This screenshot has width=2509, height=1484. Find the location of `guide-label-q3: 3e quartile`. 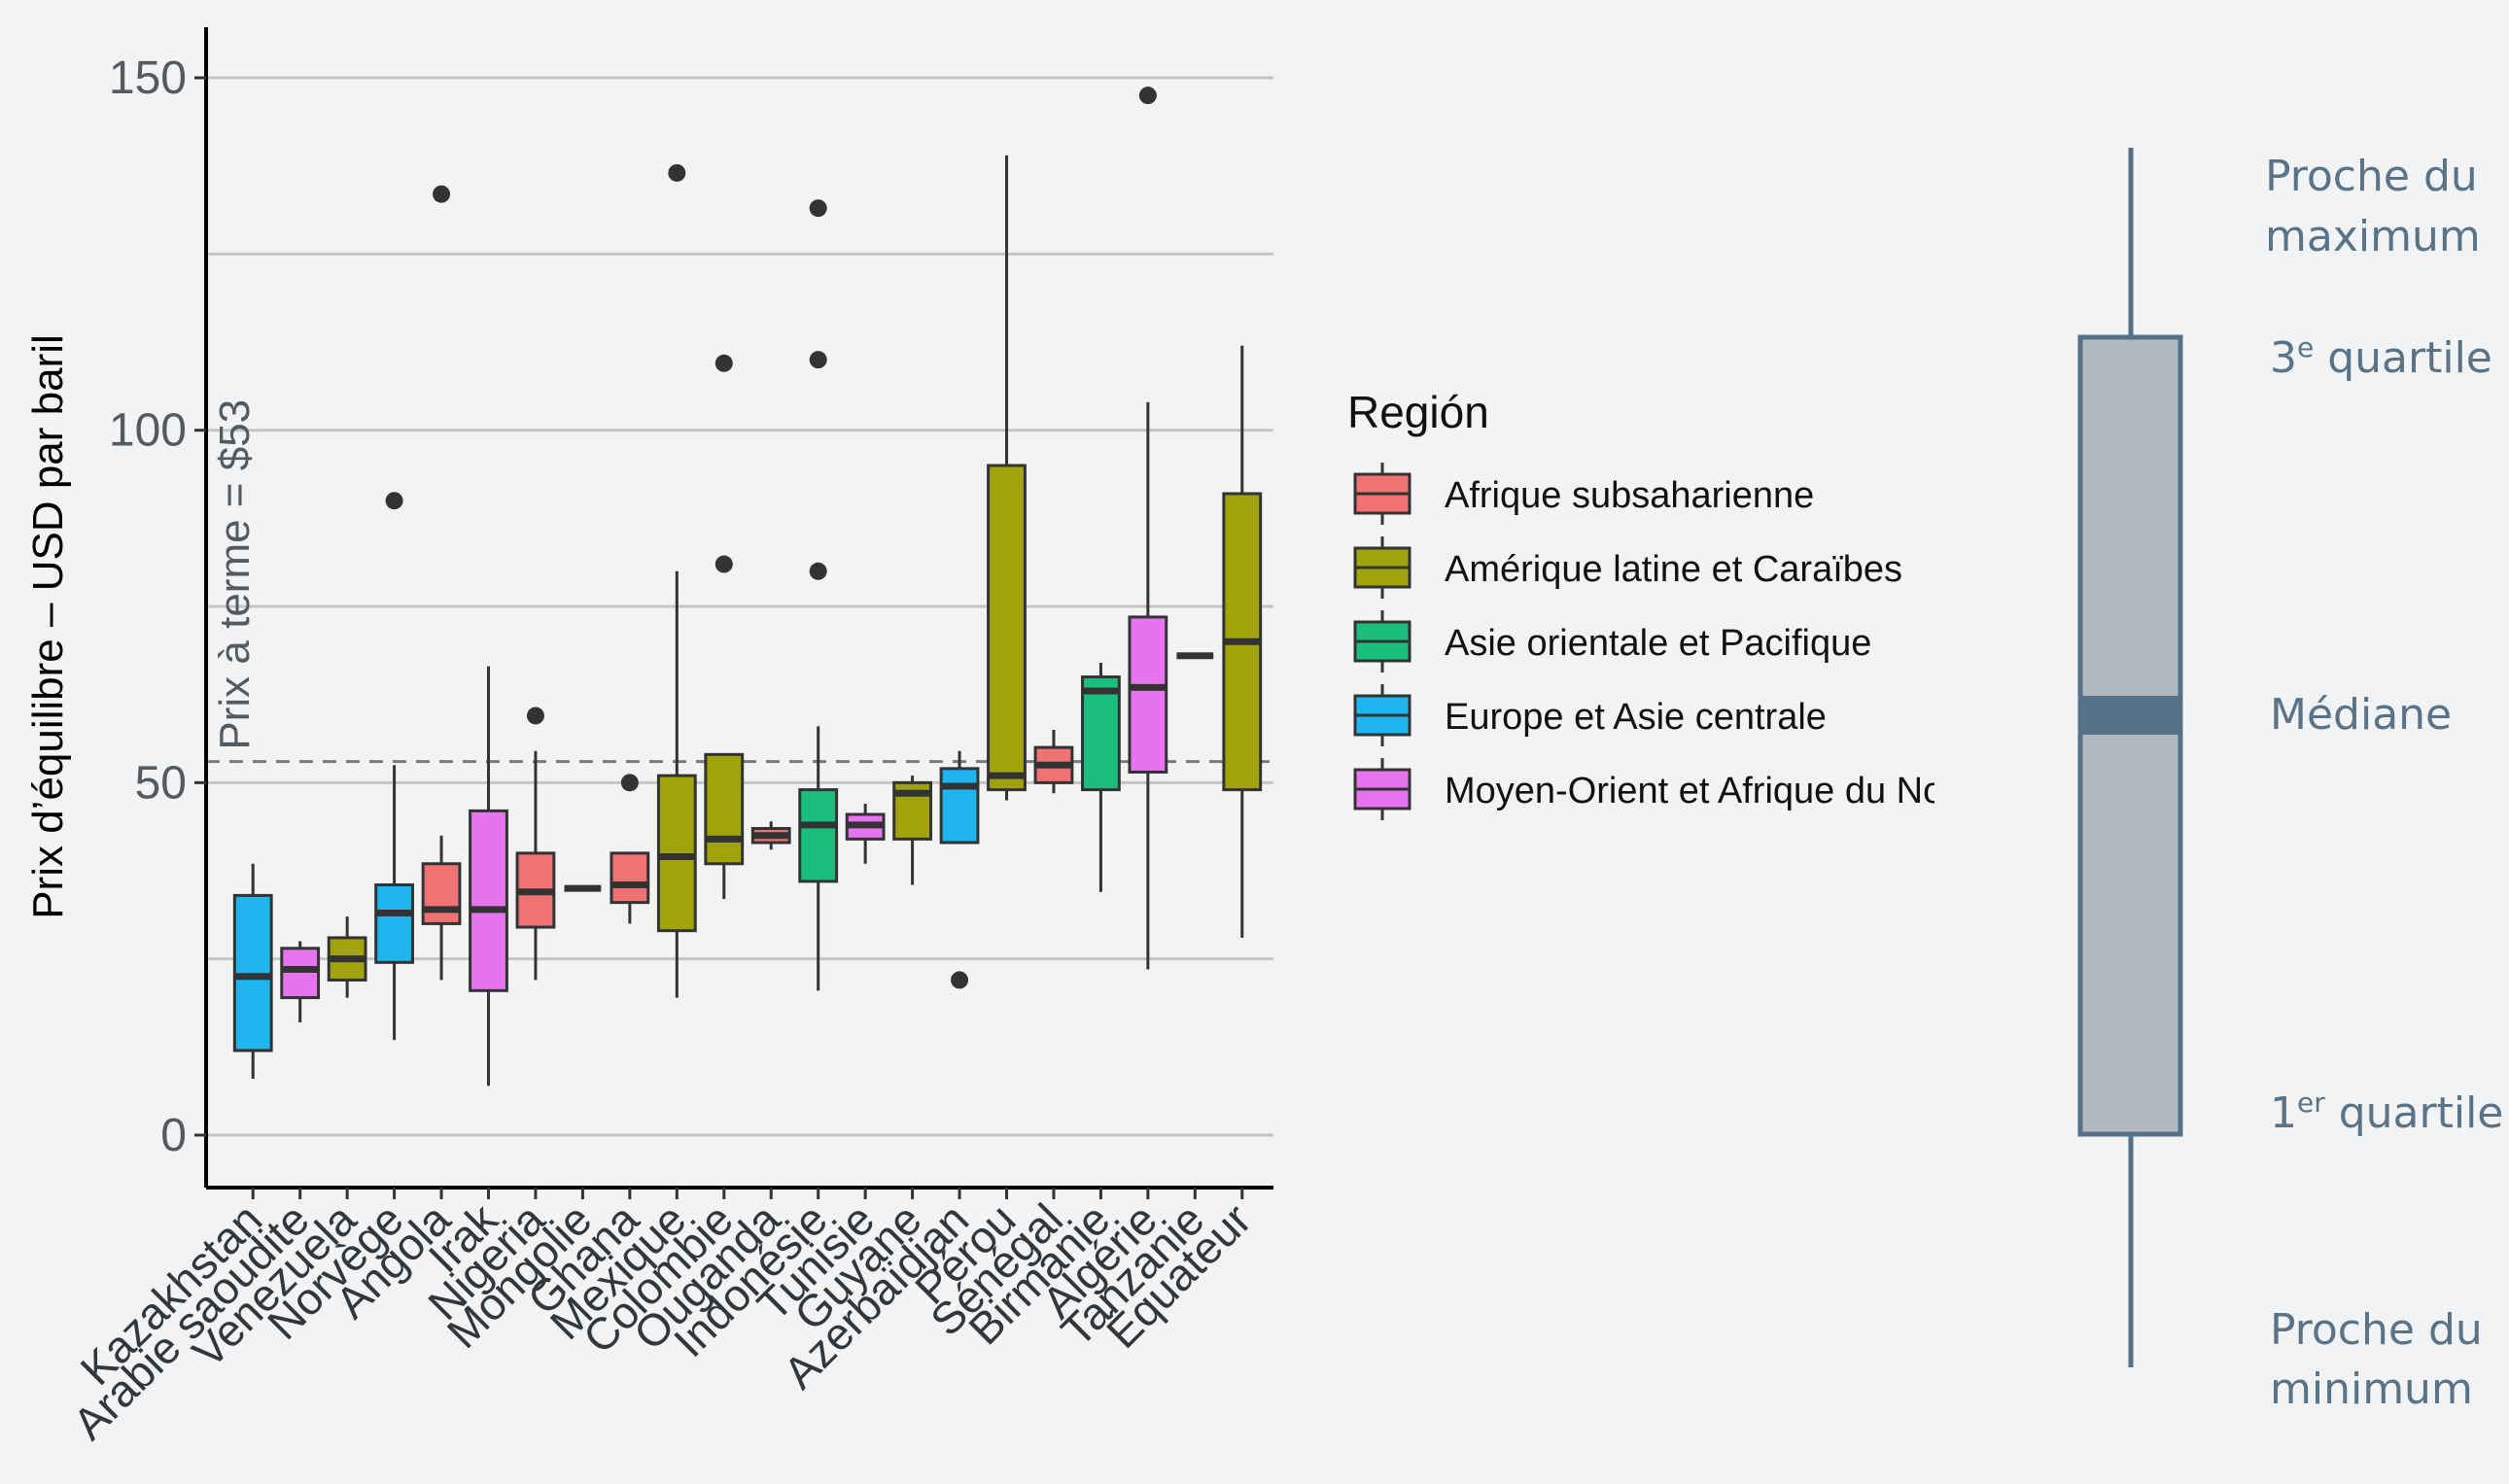

guide-label-q3: 3e quartile is located at coordinates (2381, 357).